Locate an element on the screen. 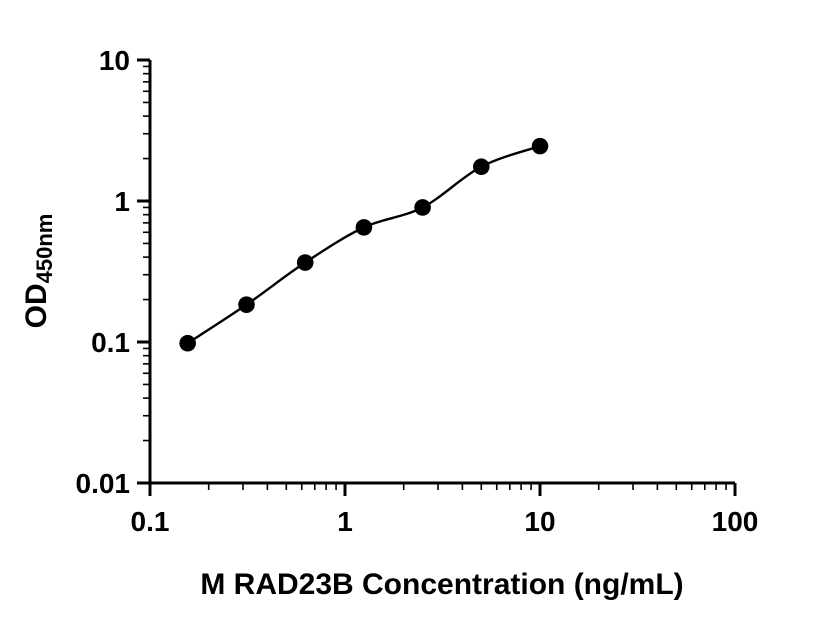 This screenshot has height=640, width=816. x-tick-label: 0.1 is located at coordinates (150, 521).